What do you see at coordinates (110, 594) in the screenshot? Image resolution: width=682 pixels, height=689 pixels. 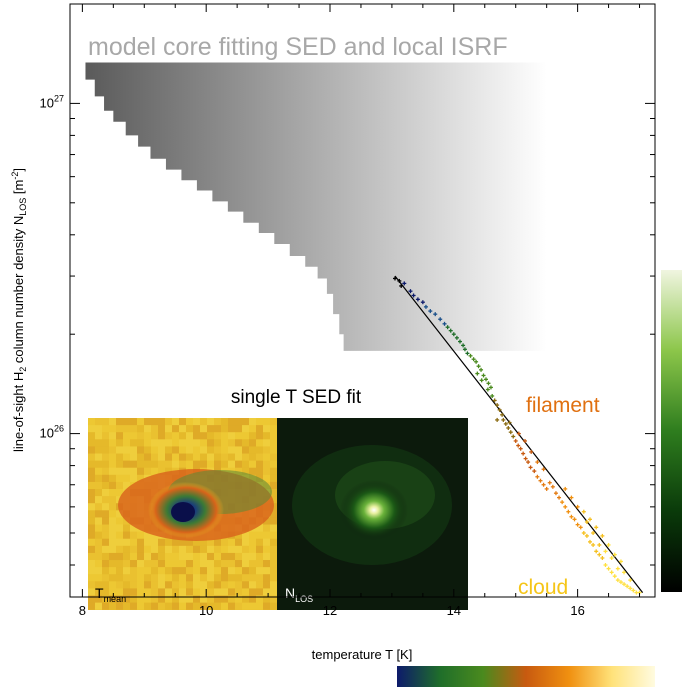 I see `tmean-label: Tmean` at bounding box center [110, 594].